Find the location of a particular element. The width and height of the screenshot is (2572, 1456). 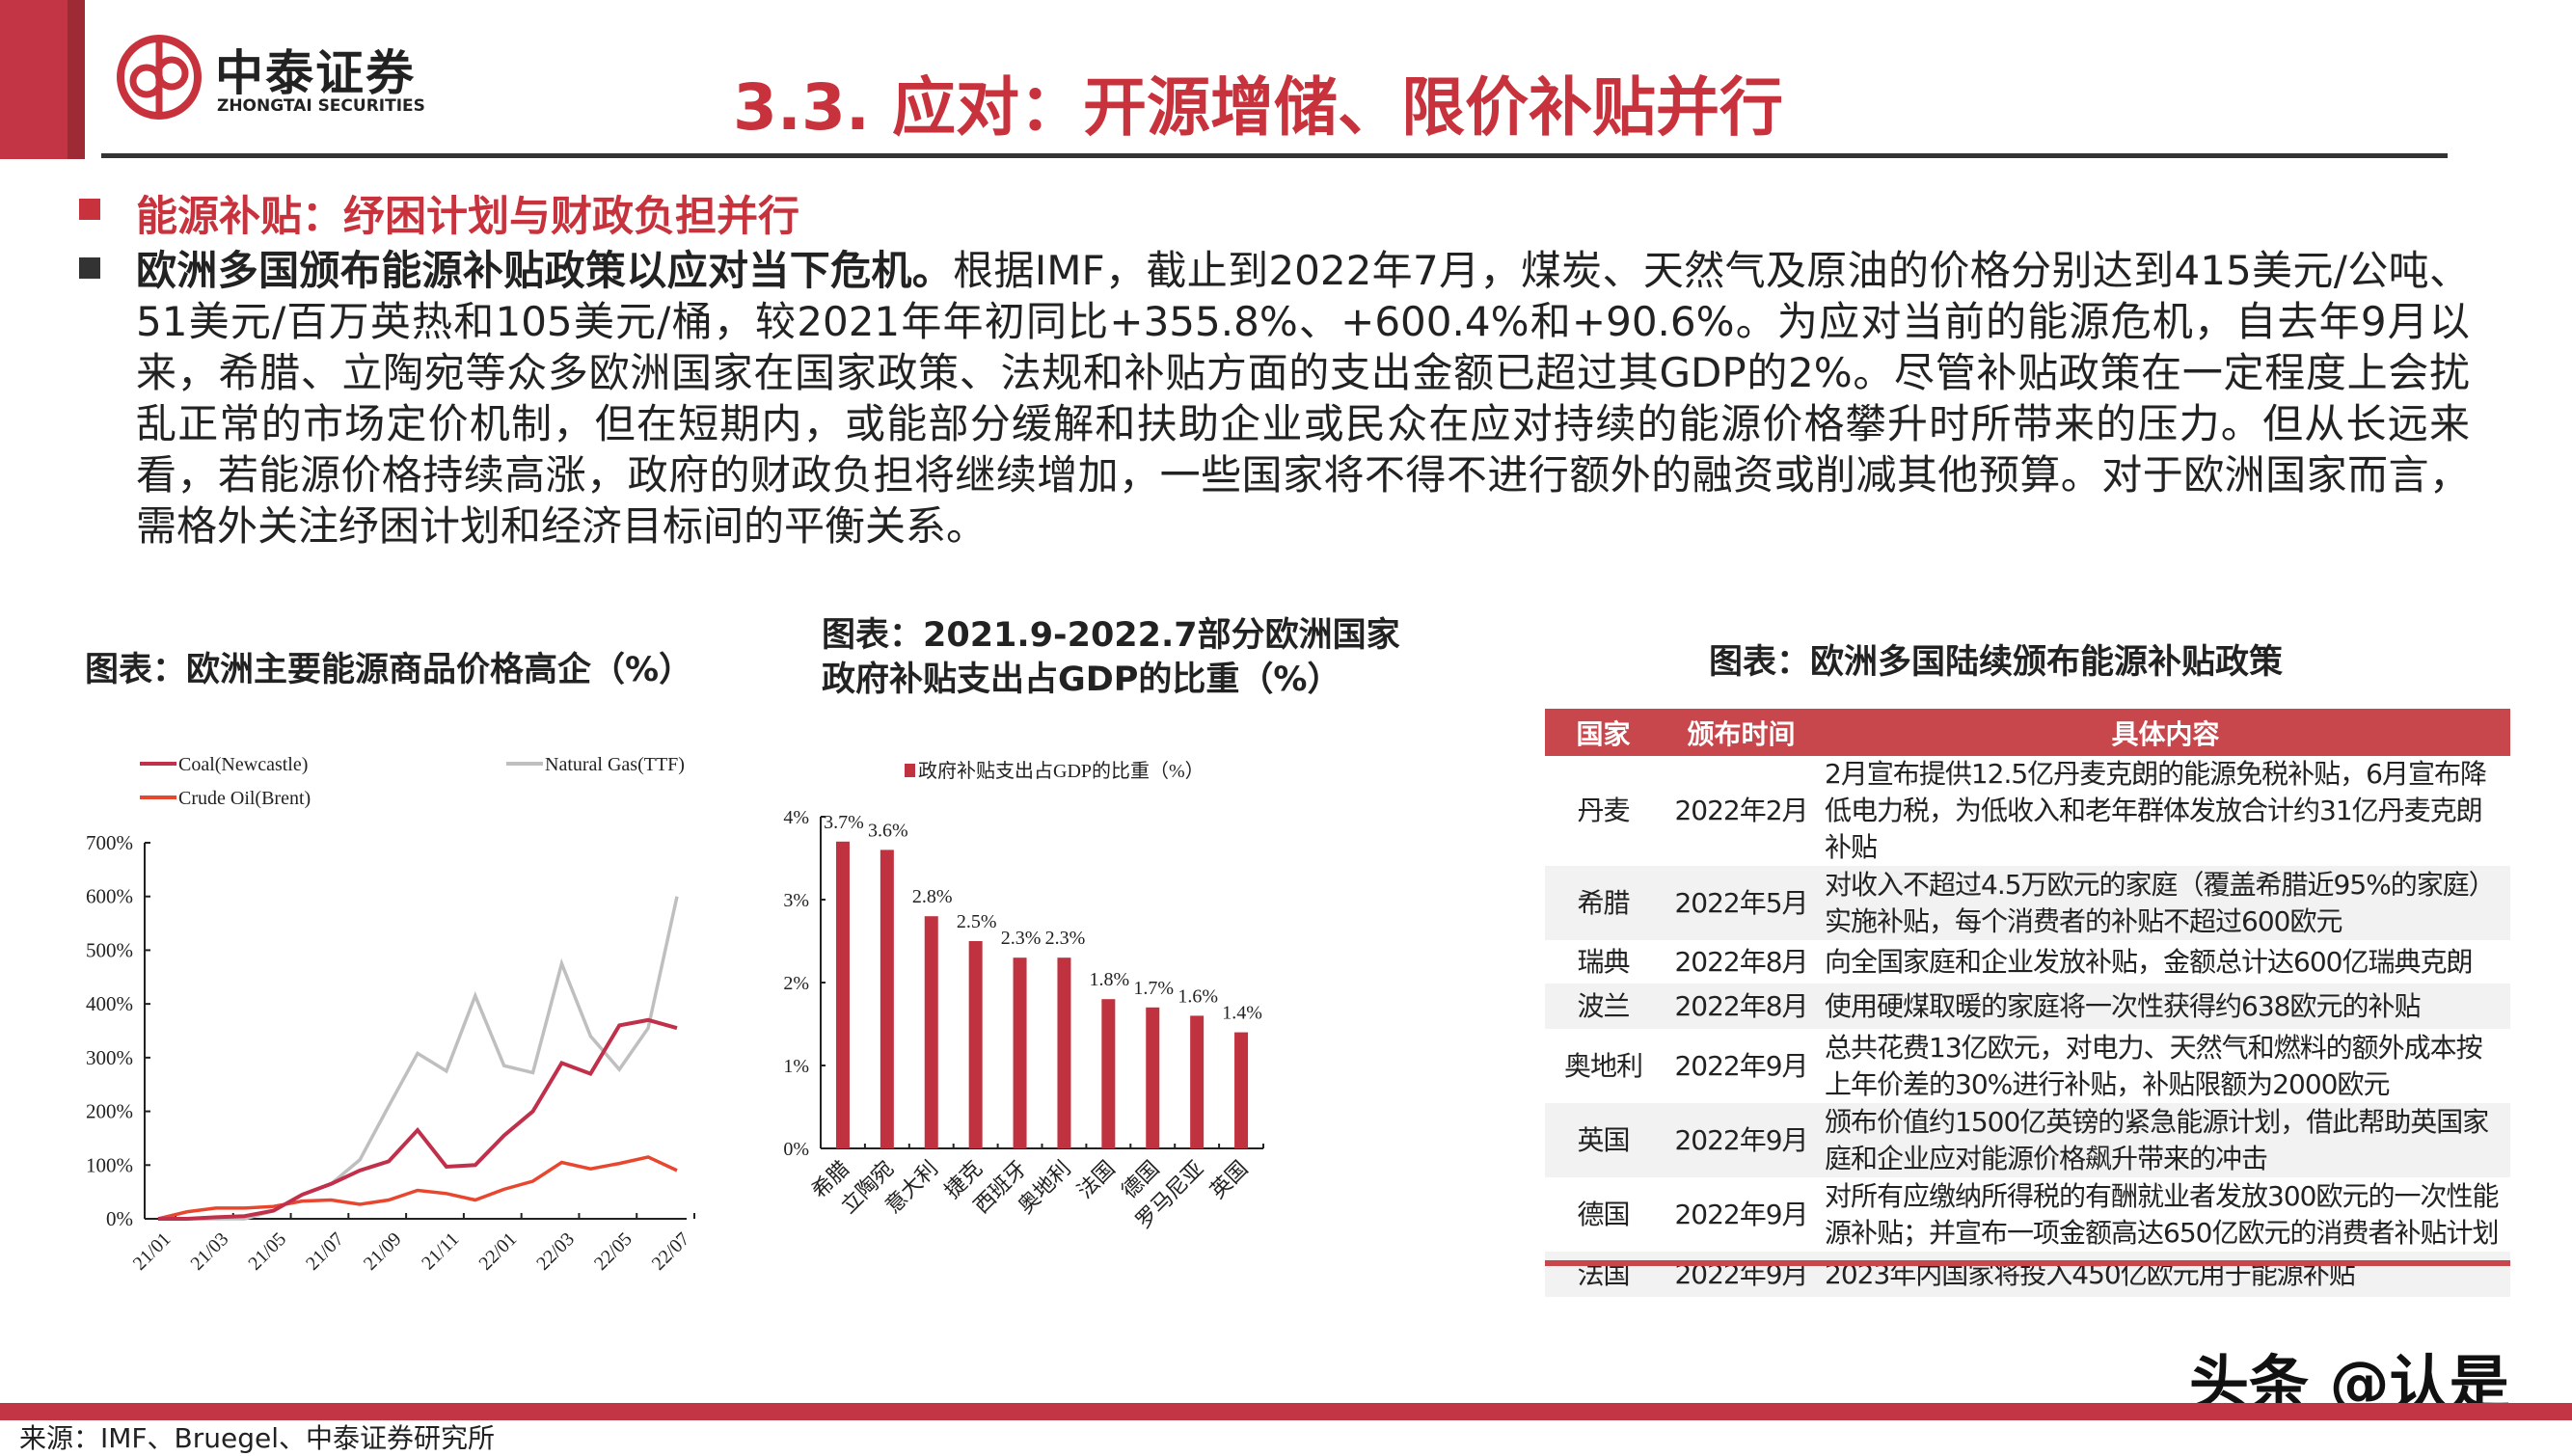

x-tick-label: 21/05 is located at coordinates (267, 1251).